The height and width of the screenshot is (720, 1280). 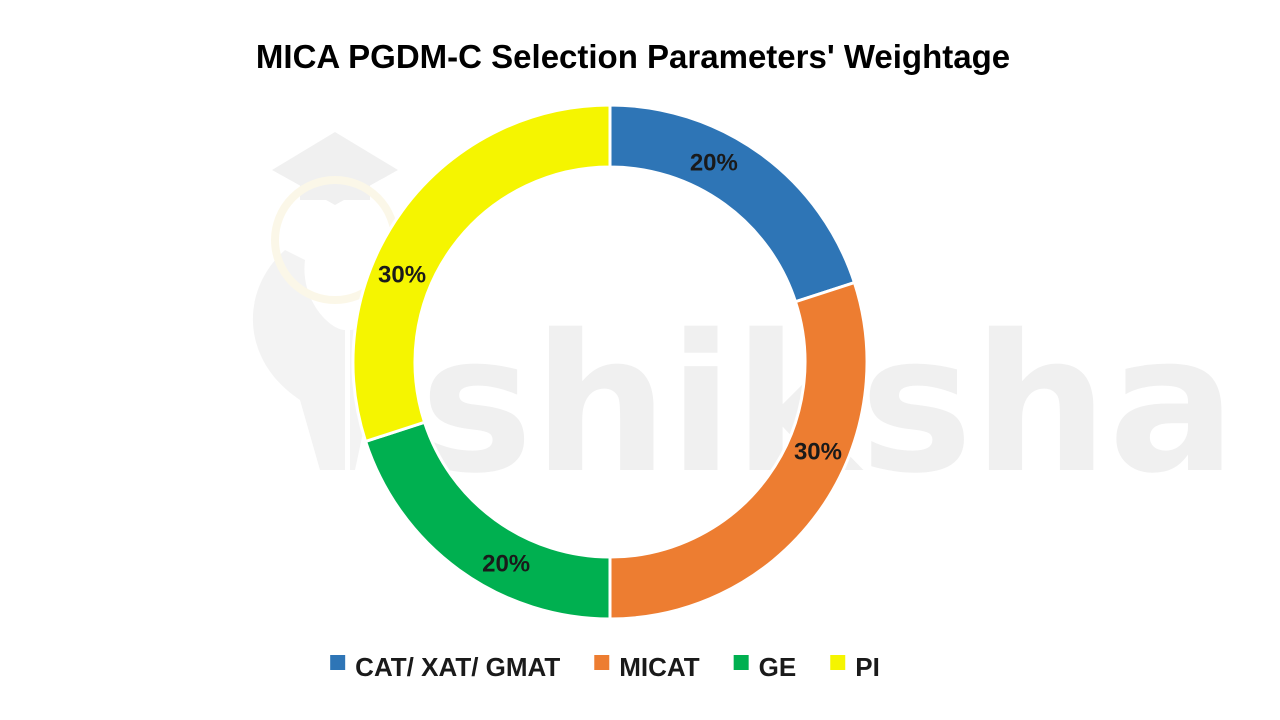 What do you see at coordinates (481, 273) in the screenshot?
I see `slice-pi` at bounding box center [481, 273].